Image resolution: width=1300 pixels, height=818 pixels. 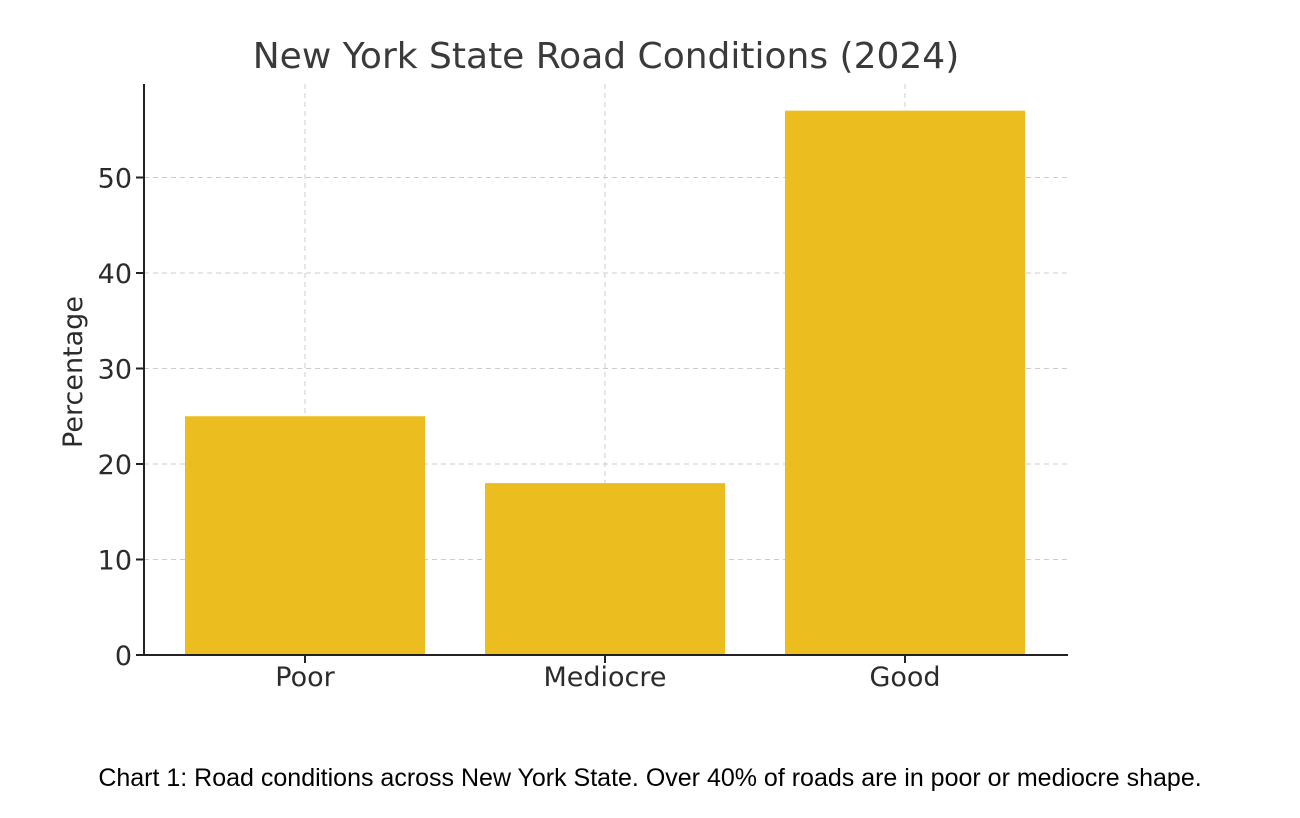 I want to click on chart-title: New York State Road Conditions (2024), so click(x=606, y=56).